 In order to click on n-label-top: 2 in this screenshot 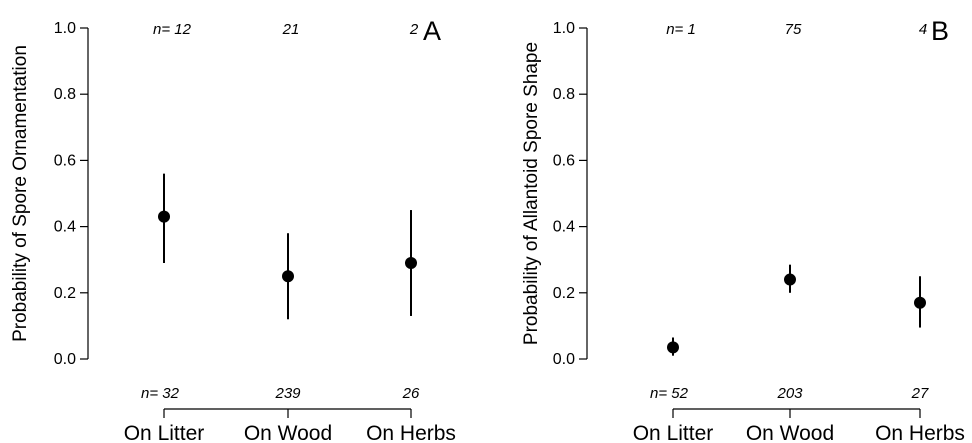, I will do `click(414, 29)`.